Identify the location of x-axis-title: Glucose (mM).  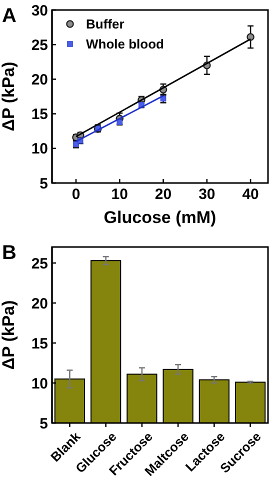
(160, 217).